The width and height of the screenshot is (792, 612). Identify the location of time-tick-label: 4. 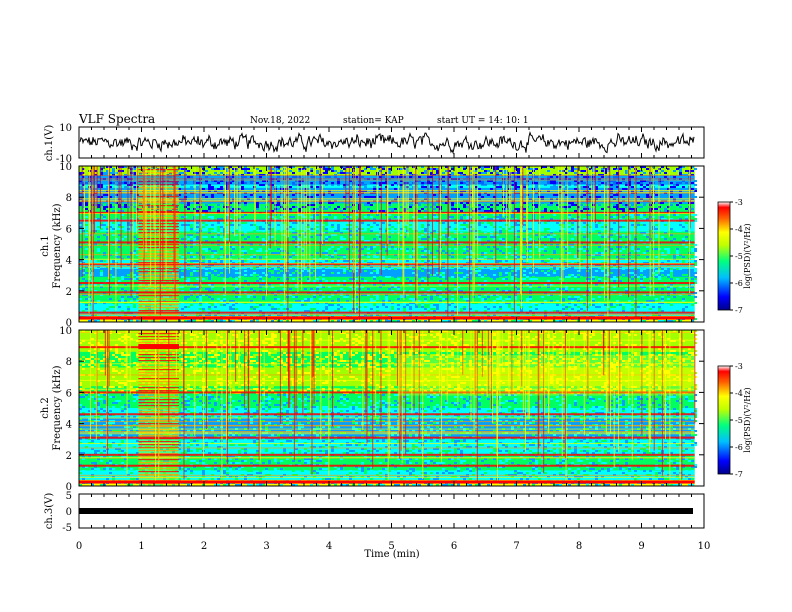
(329, 546).